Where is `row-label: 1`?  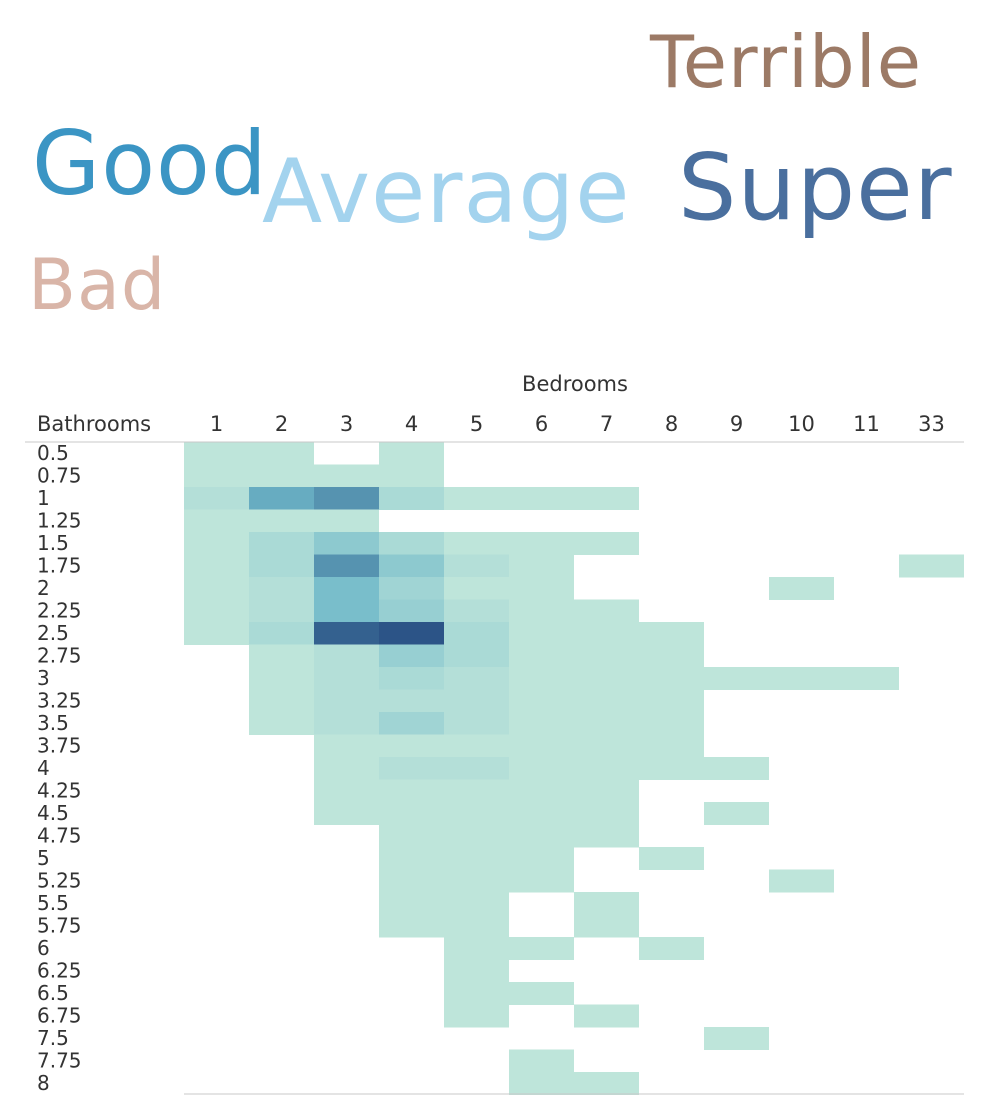 row-label: 1 is located at coordinates (43, 498).